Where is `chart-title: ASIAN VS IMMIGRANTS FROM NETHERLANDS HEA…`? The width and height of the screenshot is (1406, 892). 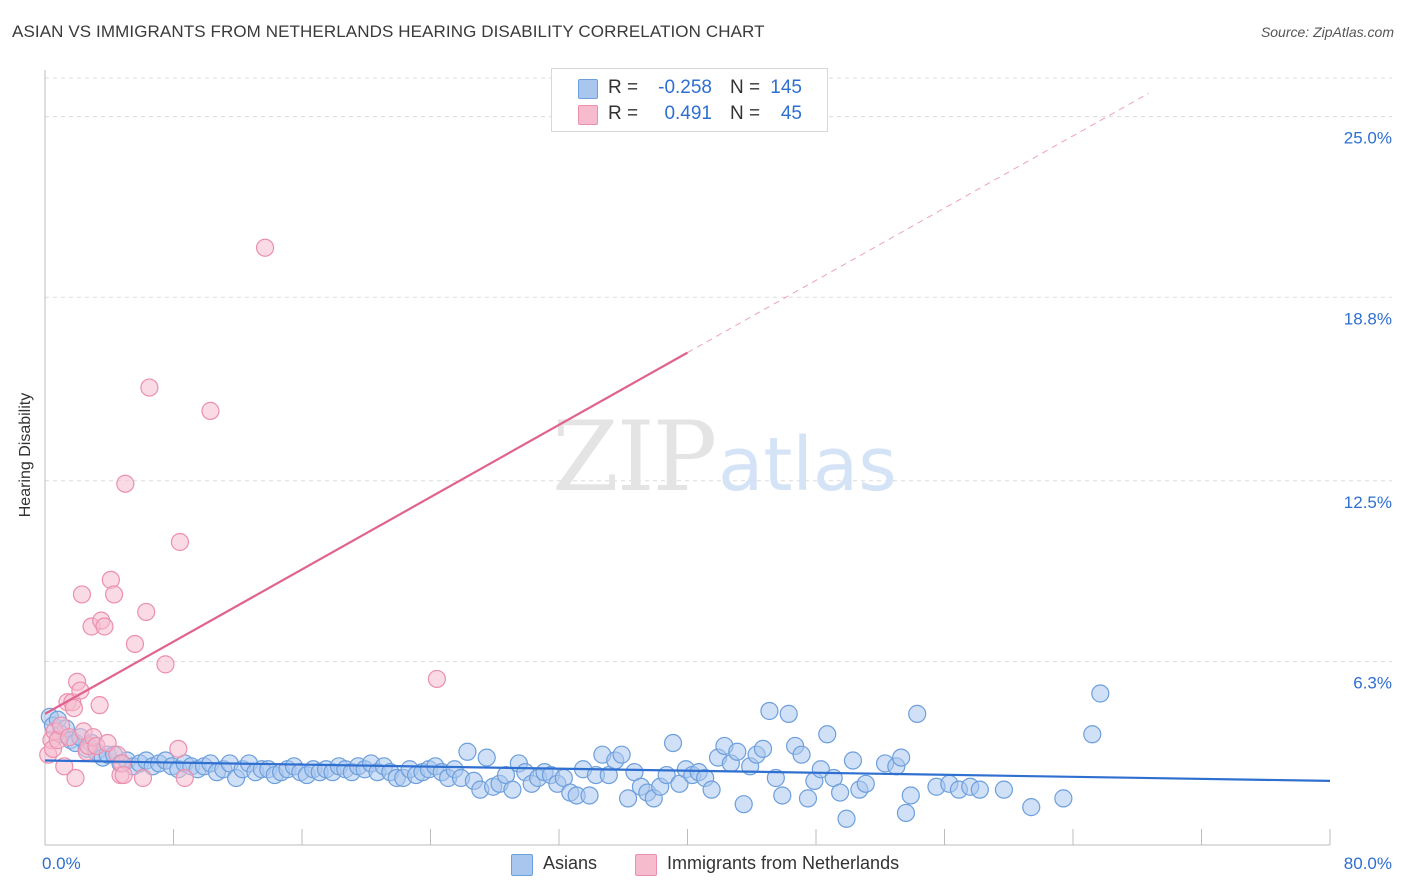 chart-title: ASIAN VS IMMIGRANTS FROM NETHERLANDS HEA… is located at coordinates (388, 31).